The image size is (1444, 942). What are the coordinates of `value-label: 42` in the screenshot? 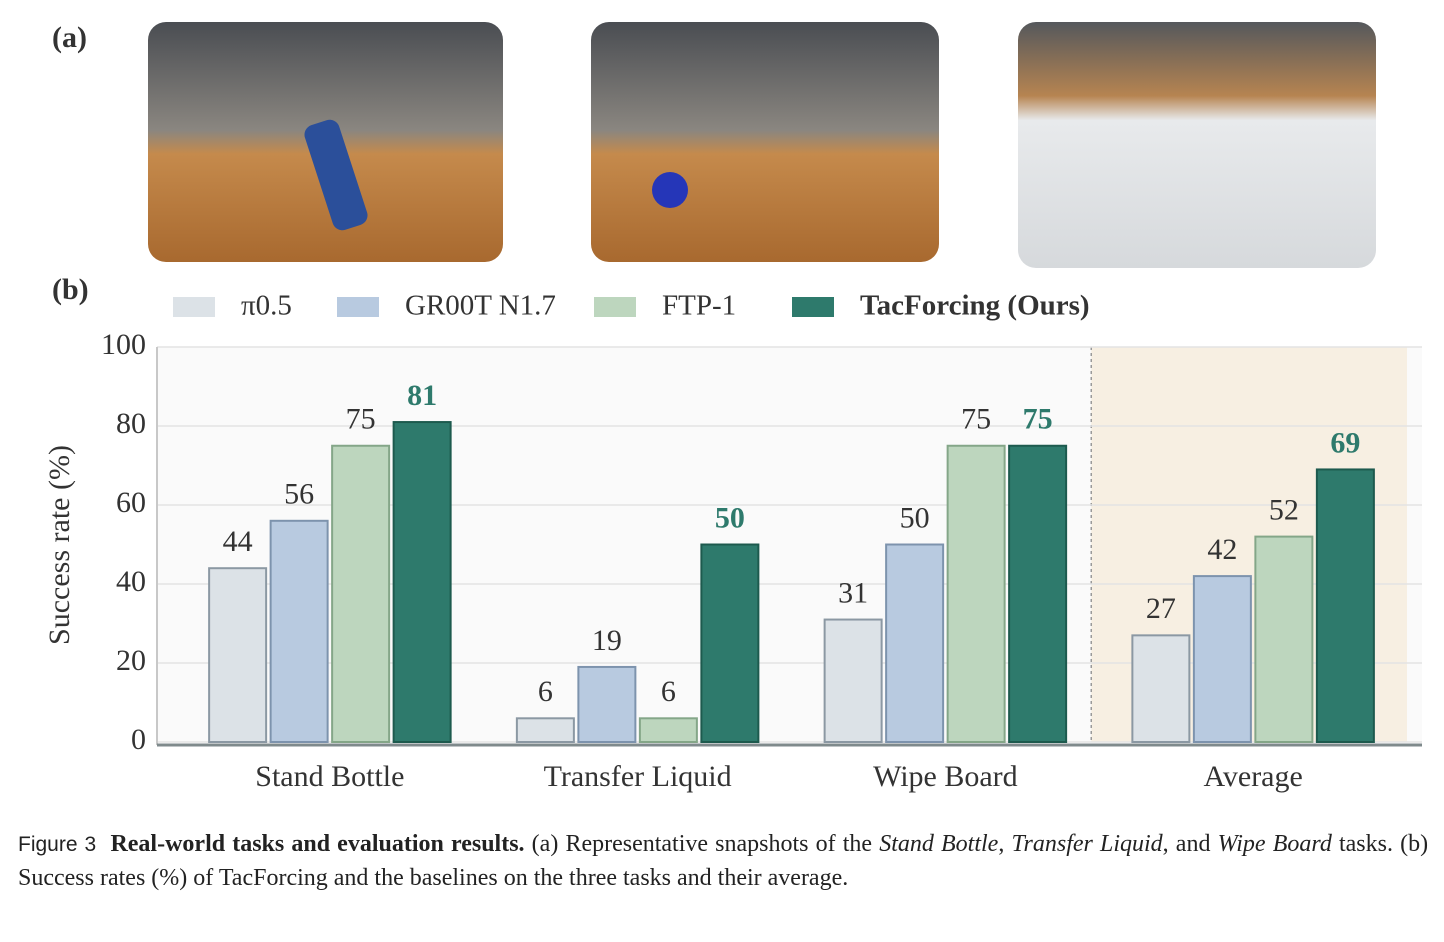 It's located at (1222, 549).